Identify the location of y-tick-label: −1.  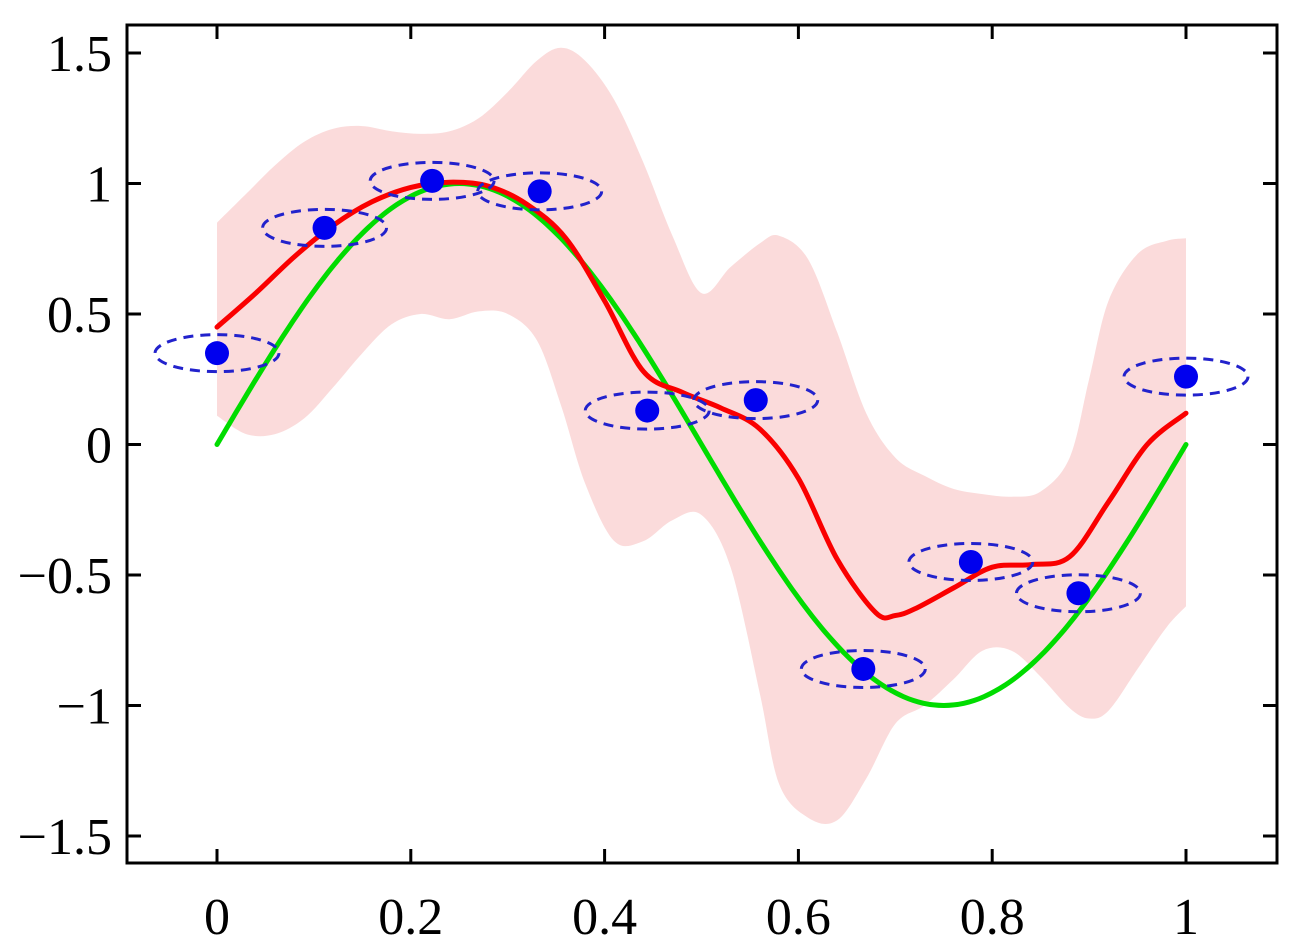
(84, 707).